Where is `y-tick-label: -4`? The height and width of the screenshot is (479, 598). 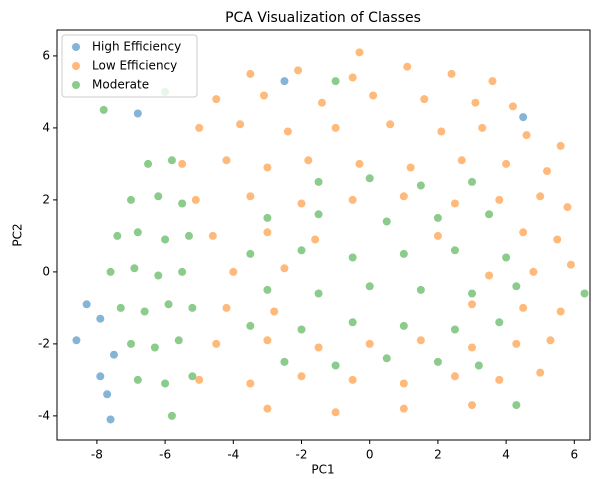 y-tick-label: -4 is located at coordinates (44, 415).